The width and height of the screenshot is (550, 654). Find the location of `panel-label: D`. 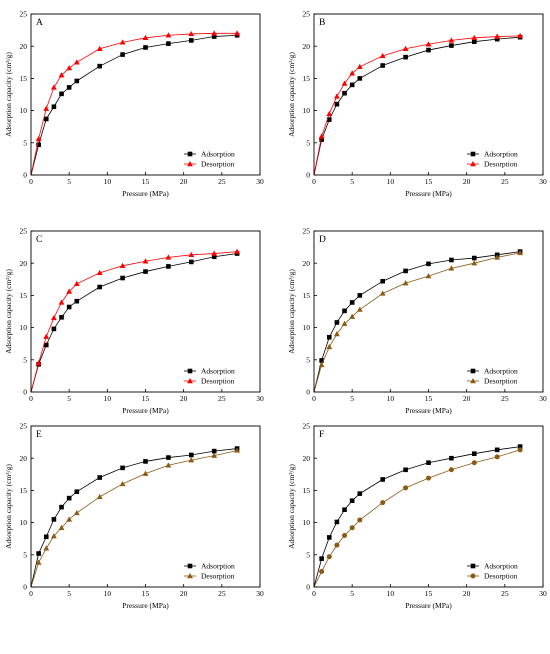

panel-label: D is located at coordinates (322, 240).